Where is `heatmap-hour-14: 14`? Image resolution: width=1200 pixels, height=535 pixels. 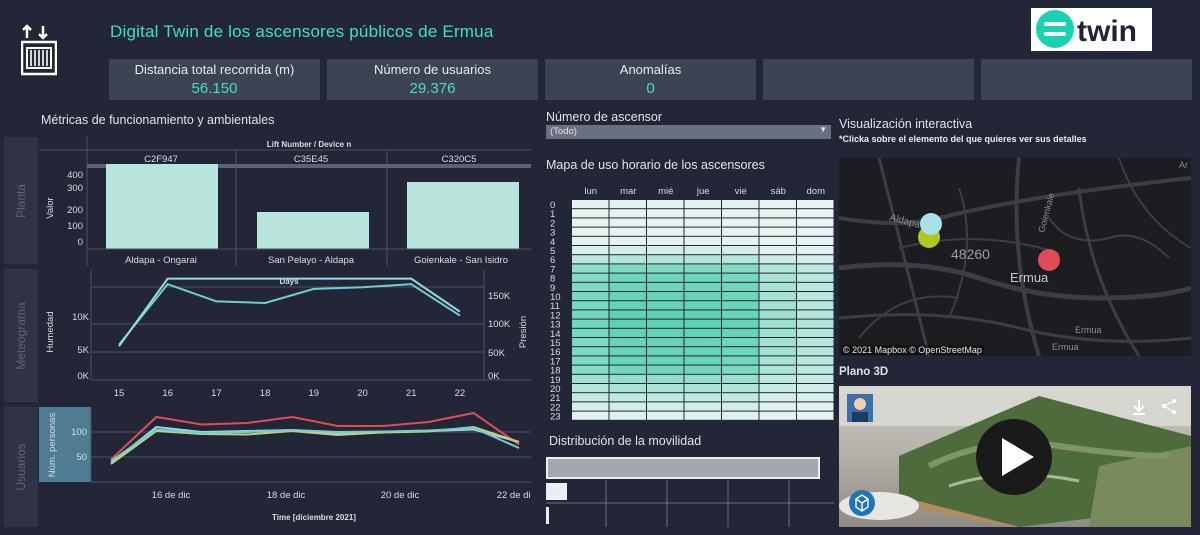
heatmap-hour-14: 14 is located at coordinates (555, 334).